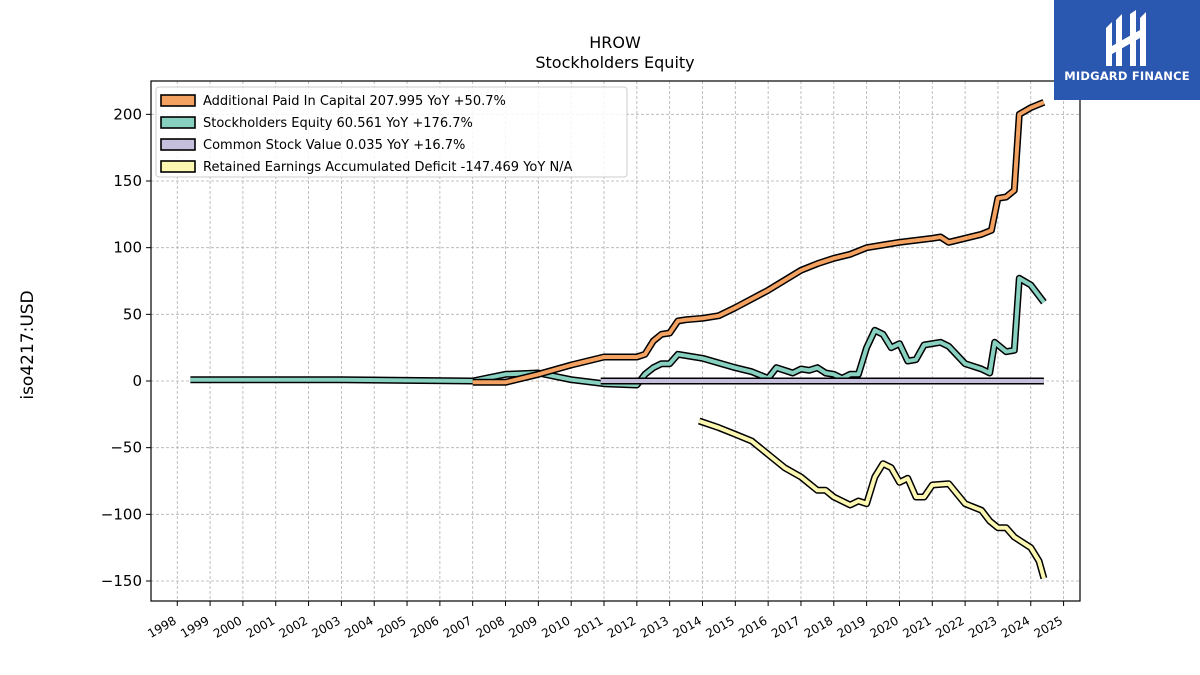 Image resolution: width=1200 pixels, height=675 pixels. Describe the element at coordinates (851, 626) in the screenshot. I see `x-tick-label: 2019` at that location.